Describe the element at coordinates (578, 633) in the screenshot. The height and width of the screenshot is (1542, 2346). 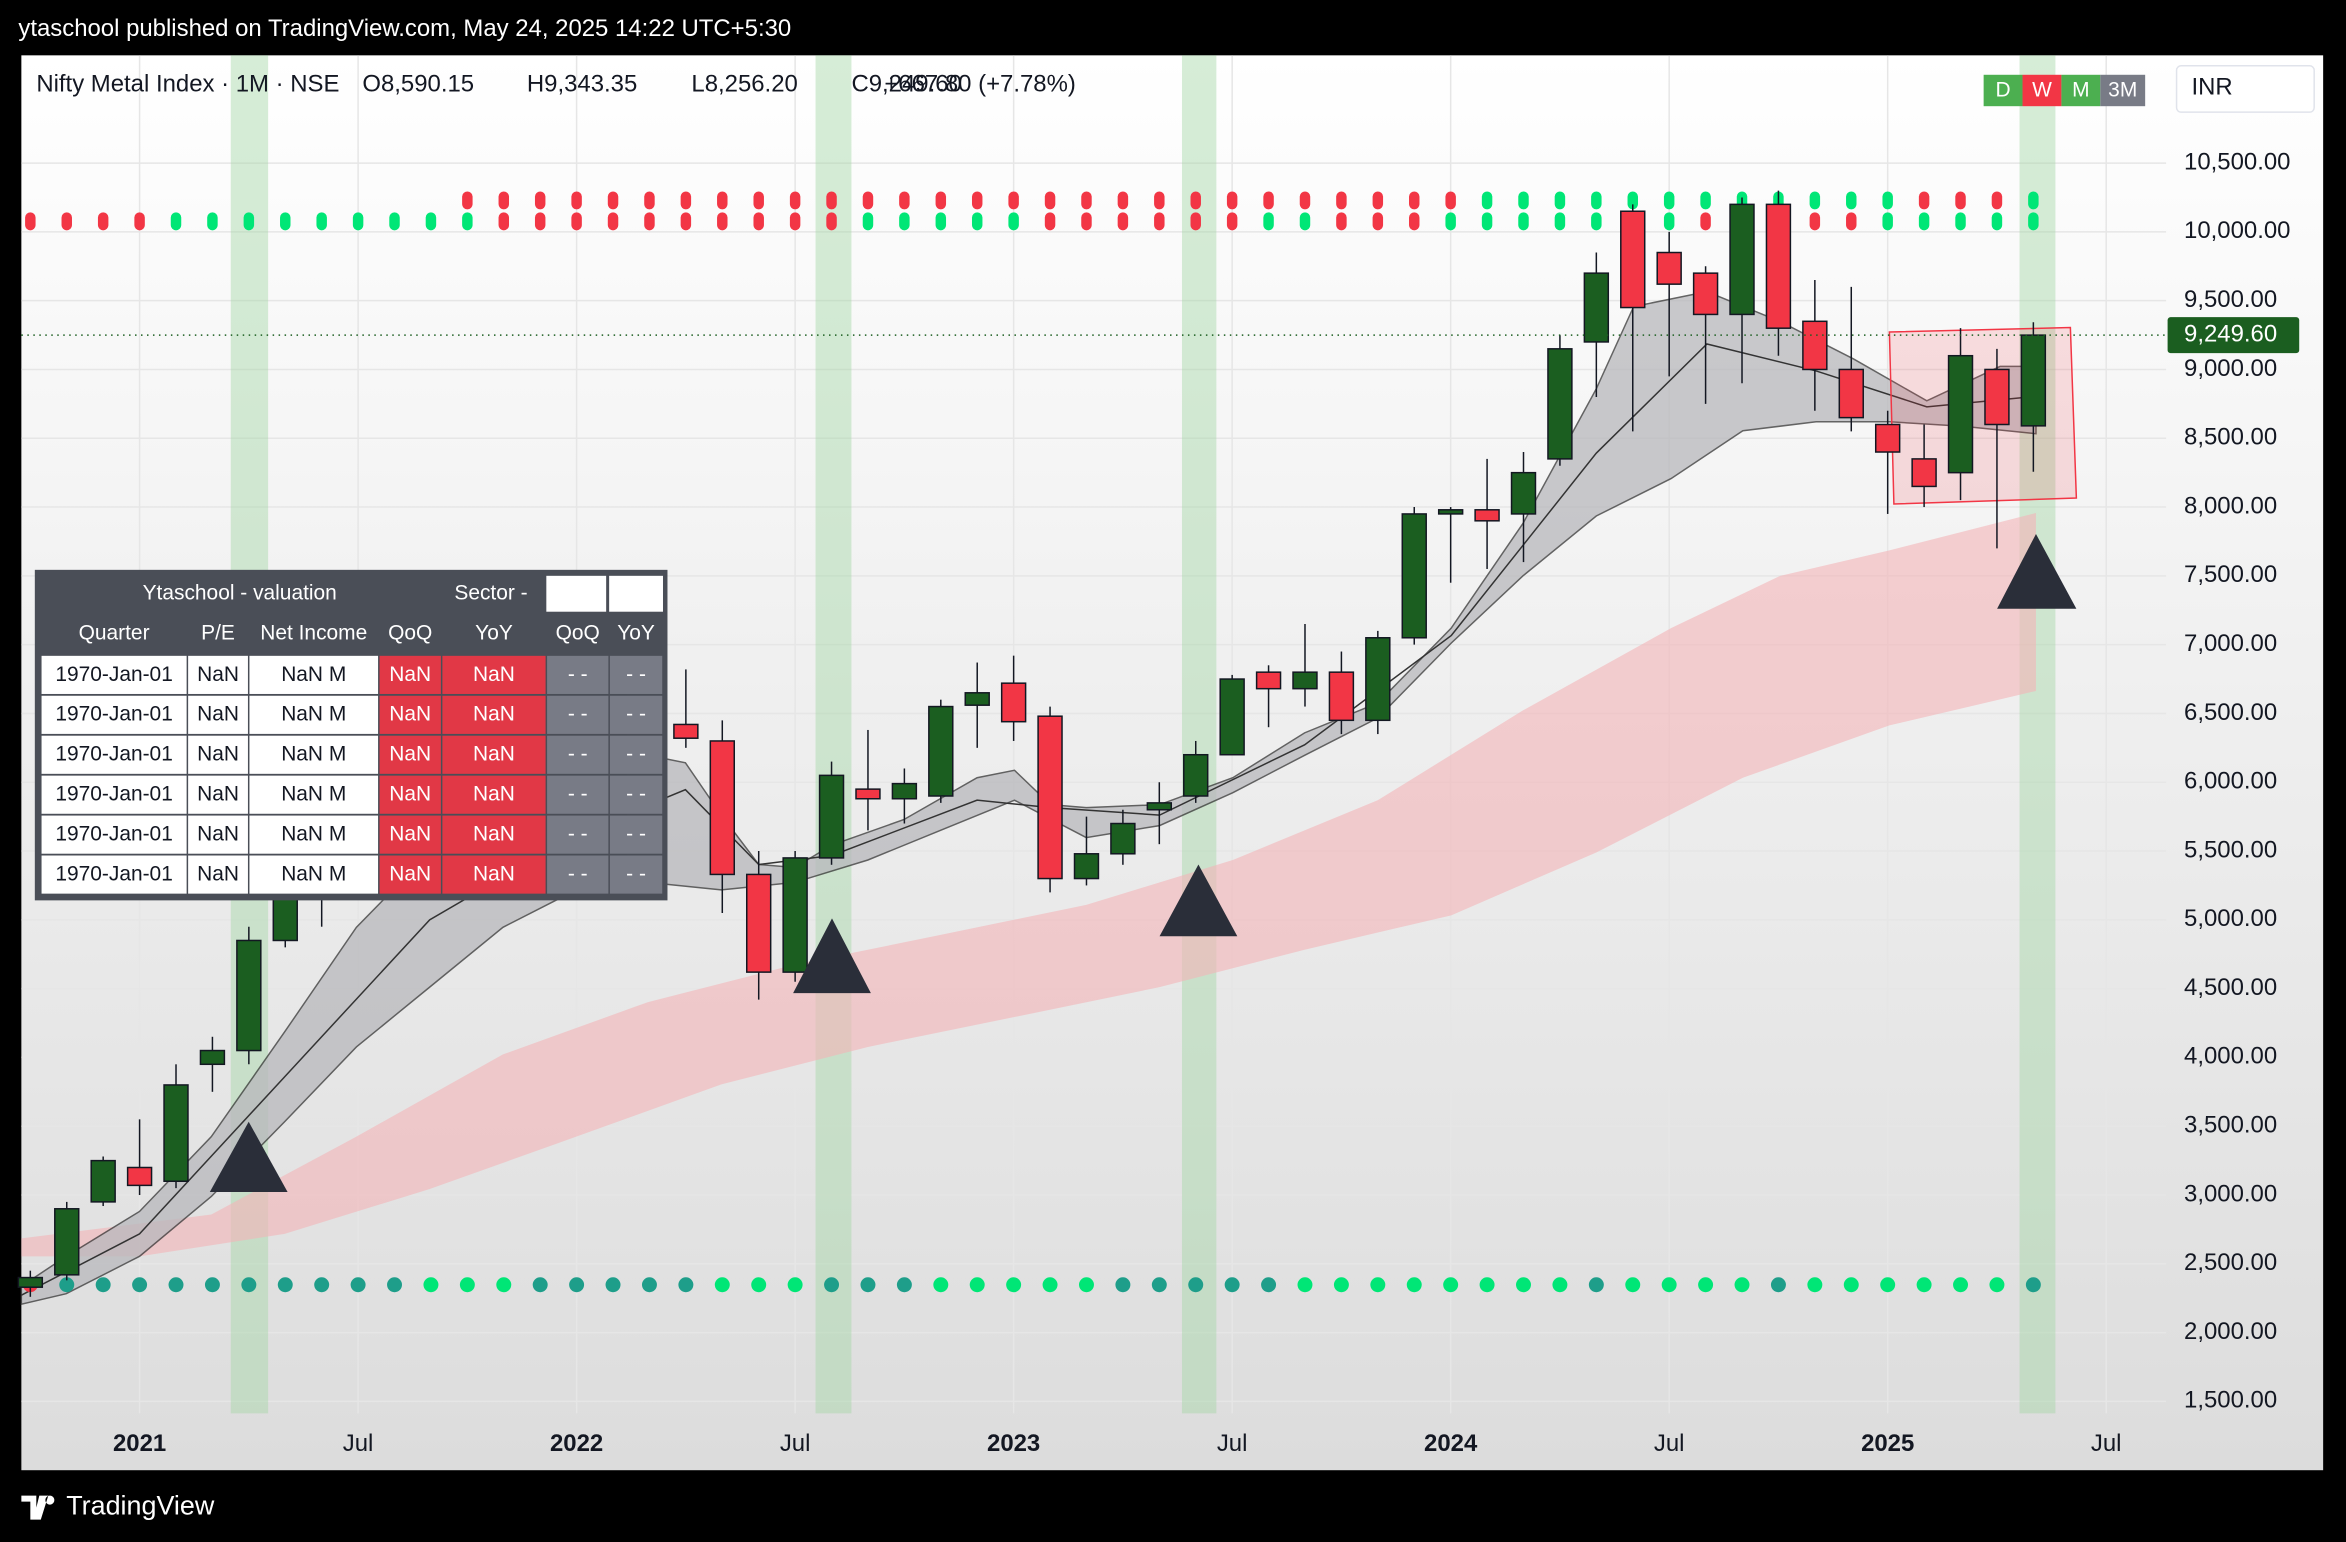
I see `table-header: QoQ` at that location.